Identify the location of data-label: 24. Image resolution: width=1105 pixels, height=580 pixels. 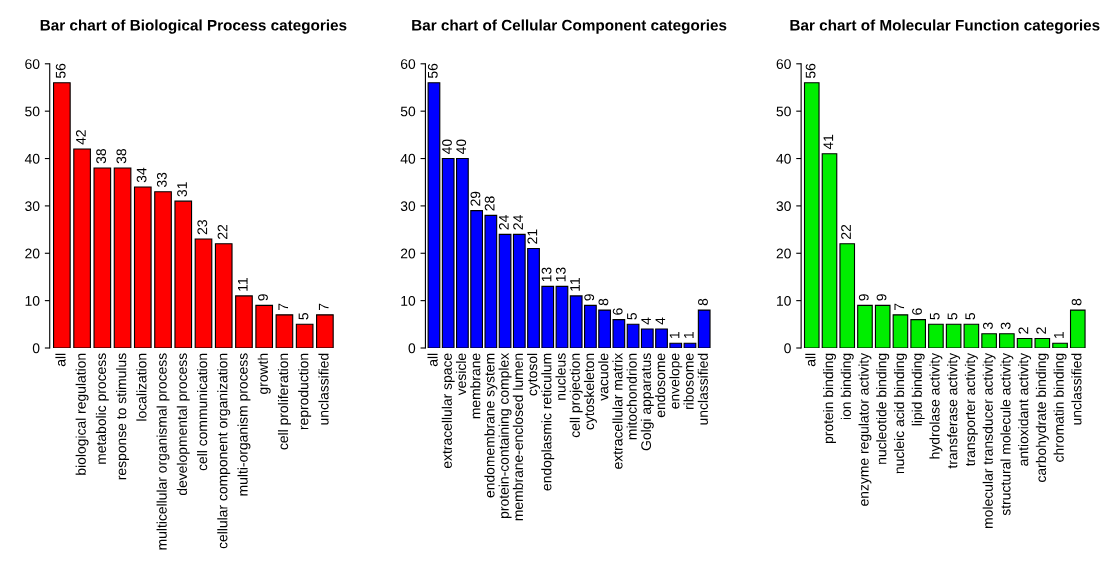
(503, 222).